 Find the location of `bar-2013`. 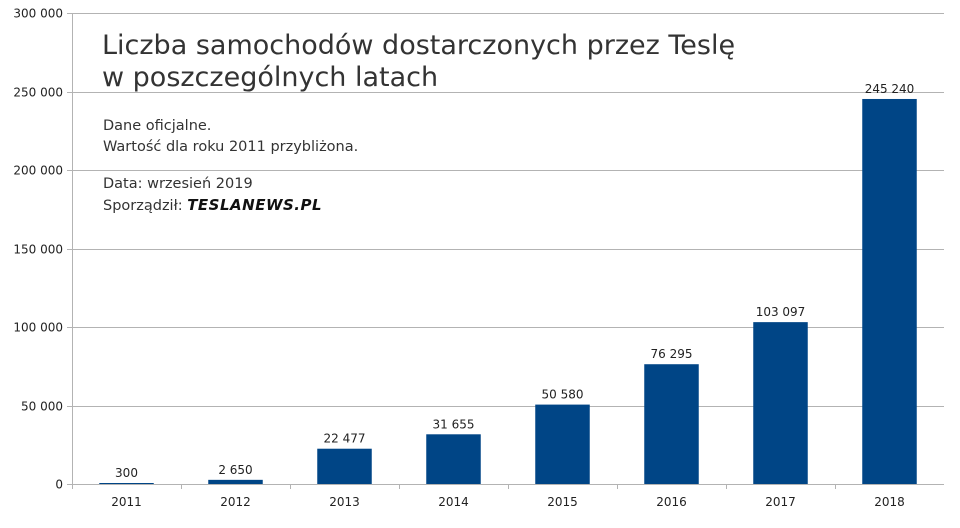

bar-2013 is located at coordinates (344, 466).